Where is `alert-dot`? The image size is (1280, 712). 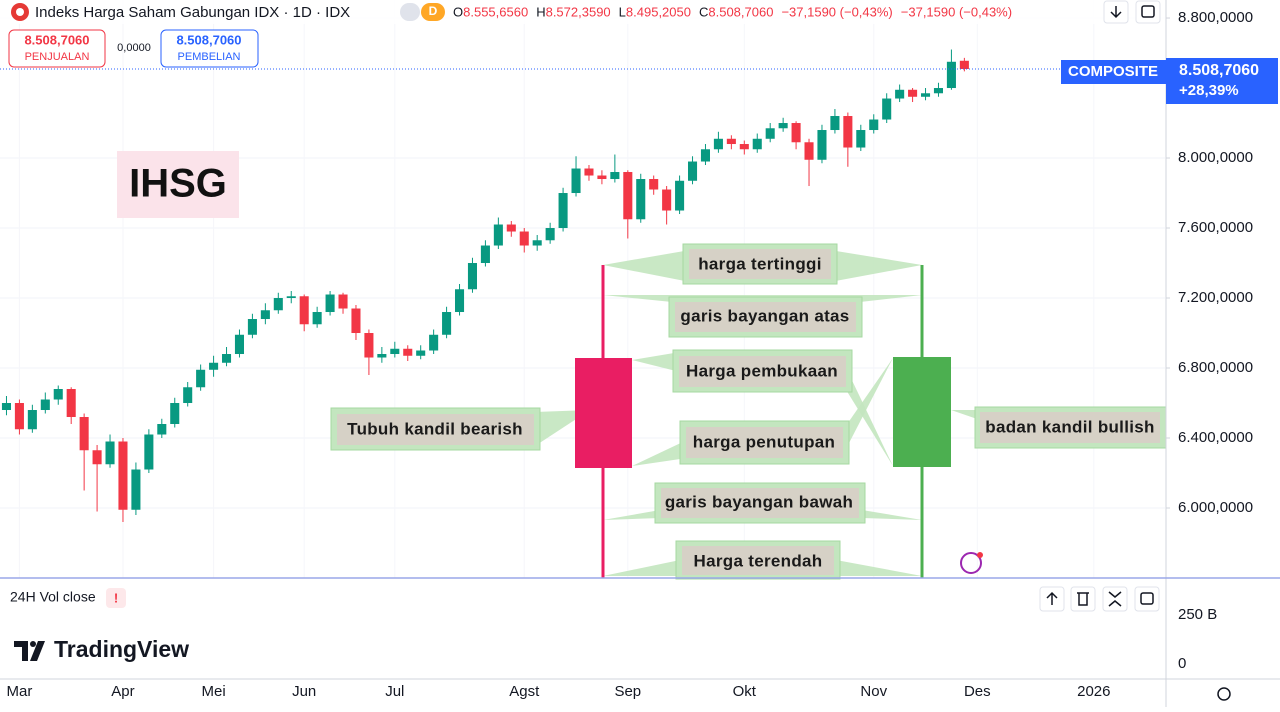
alert-dot is located at coordinates (980, 555).